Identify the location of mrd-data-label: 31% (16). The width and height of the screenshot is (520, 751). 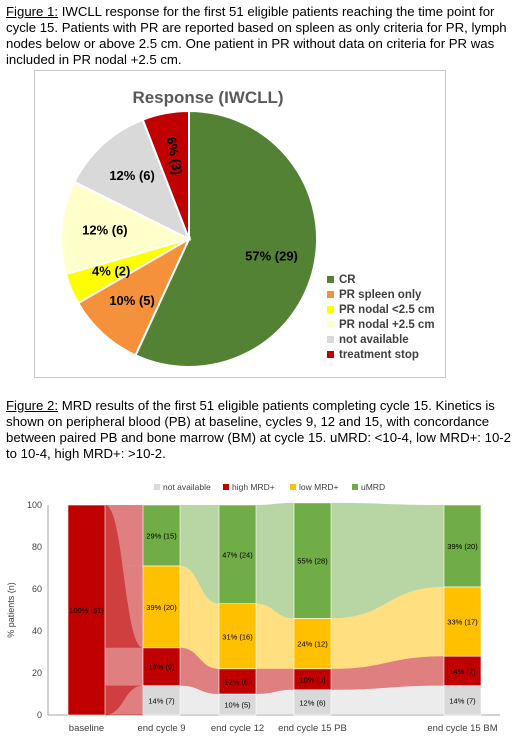
(237, 636).